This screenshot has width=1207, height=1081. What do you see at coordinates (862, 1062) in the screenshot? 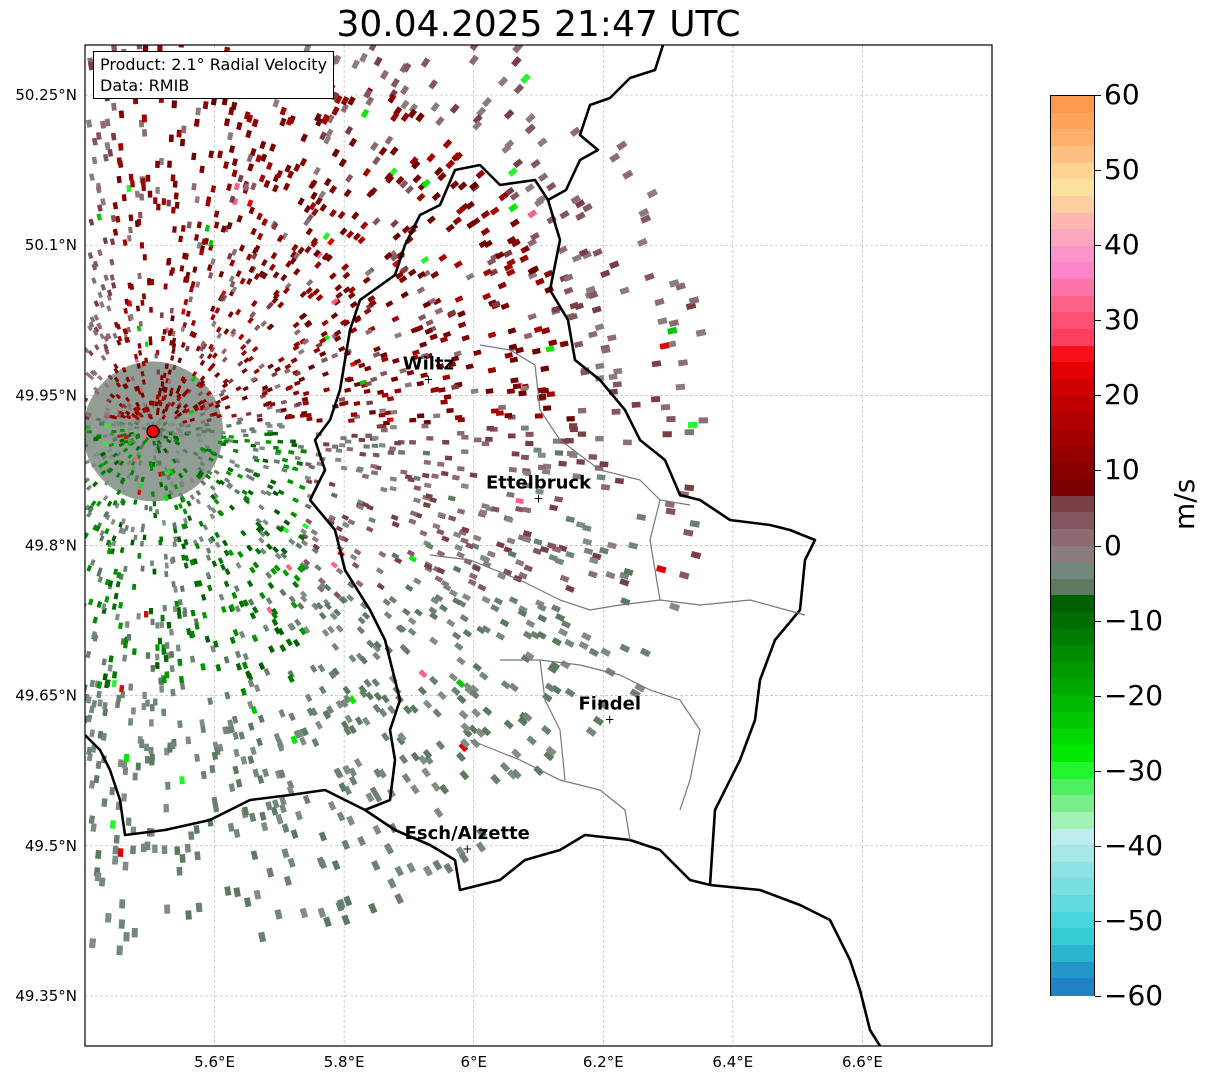
I see `lon-tick-label: 6.6°E` at bounding box center [862, 1062].